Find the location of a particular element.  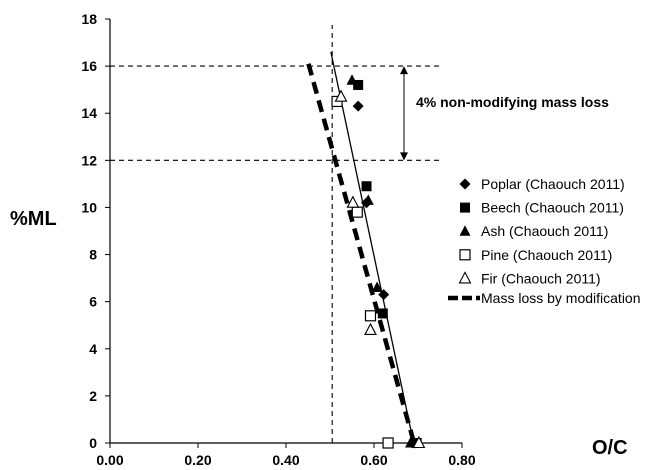

y-tick-label: 6 is located at coordinates (93, 302).